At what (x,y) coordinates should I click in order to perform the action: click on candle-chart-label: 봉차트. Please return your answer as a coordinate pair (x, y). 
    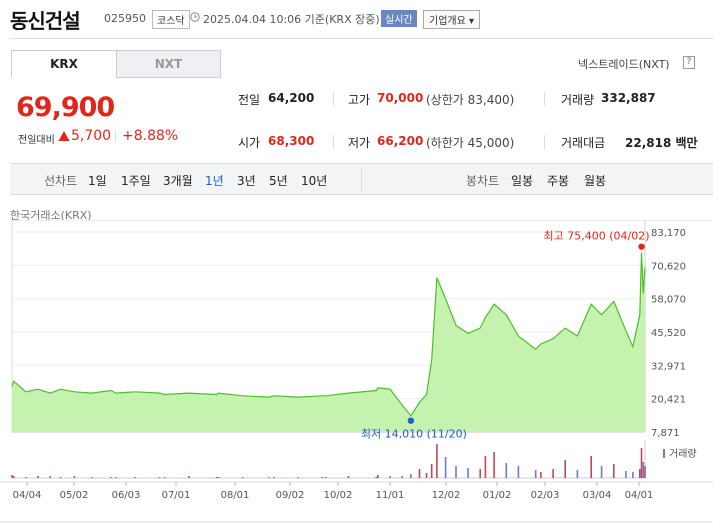
    Looking at the image, I should click on (483, 181).